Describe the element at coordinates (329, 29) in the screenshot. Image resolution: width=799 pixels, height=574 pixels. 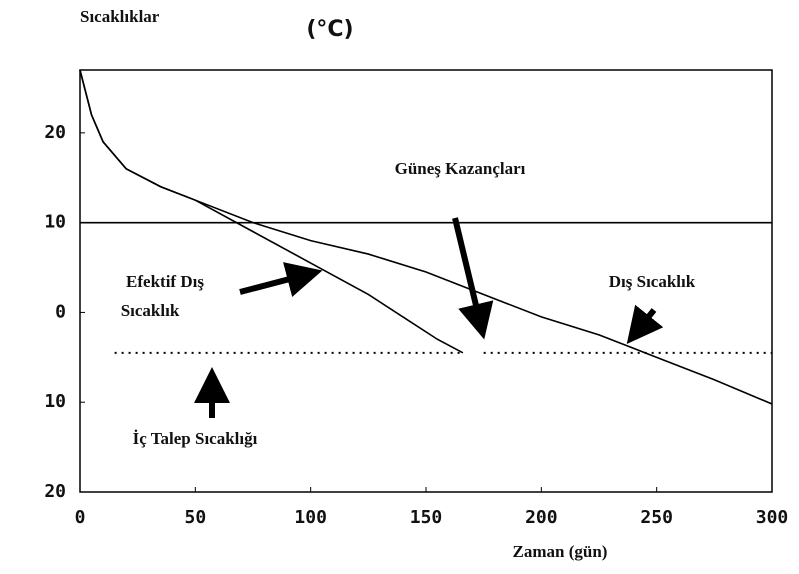
I see `unit-label: (°C)` at that location.